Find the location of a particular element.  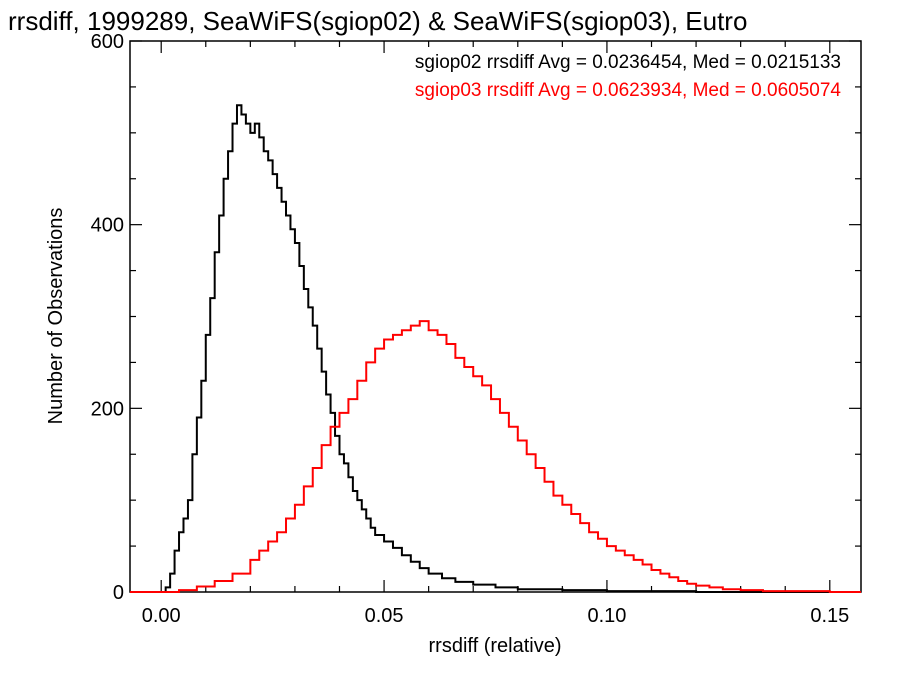

y-tick-label: 400 is located at coordinates (107, 226).